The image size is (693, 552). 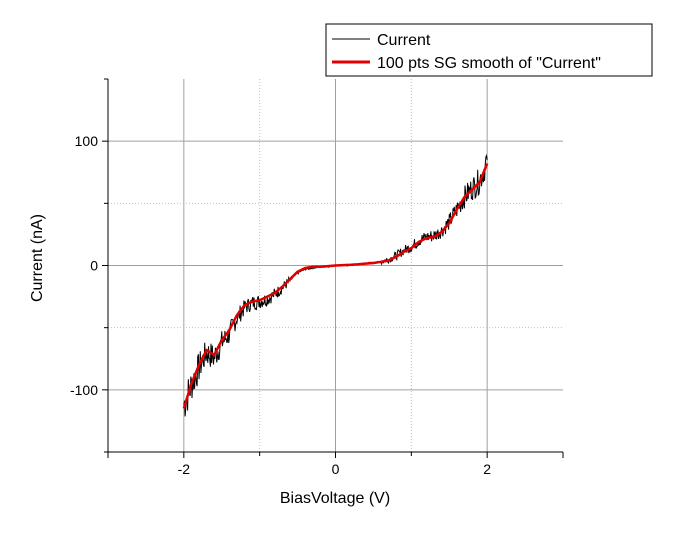 What do you see at coordinates (37, 258) in the screenshot?
I see `y-axis-title: Current (nA)` at bounding box center [37, 258].